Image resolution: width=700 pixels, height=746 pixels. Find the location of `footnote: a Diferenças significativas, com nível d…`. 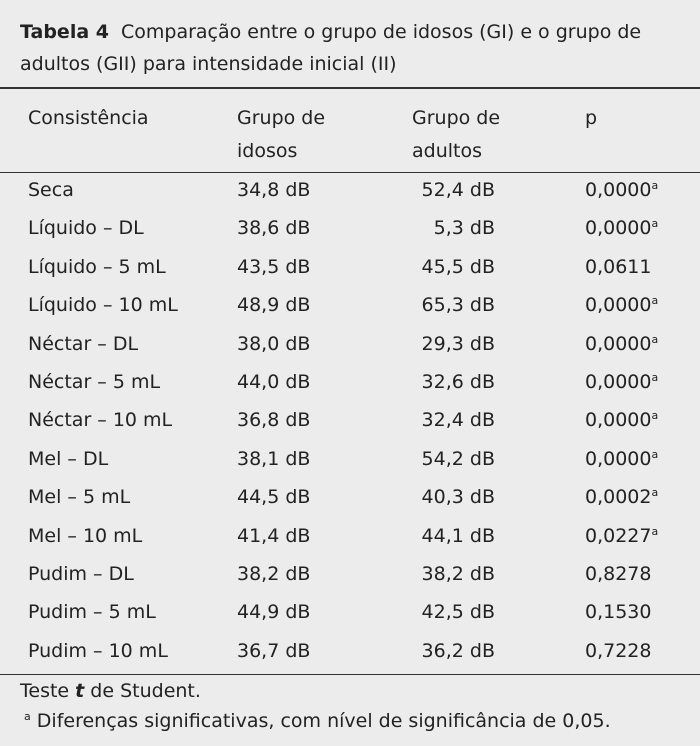

footnote: a Diferenças significativas, com nível d… is located at coordinates (317, 721).